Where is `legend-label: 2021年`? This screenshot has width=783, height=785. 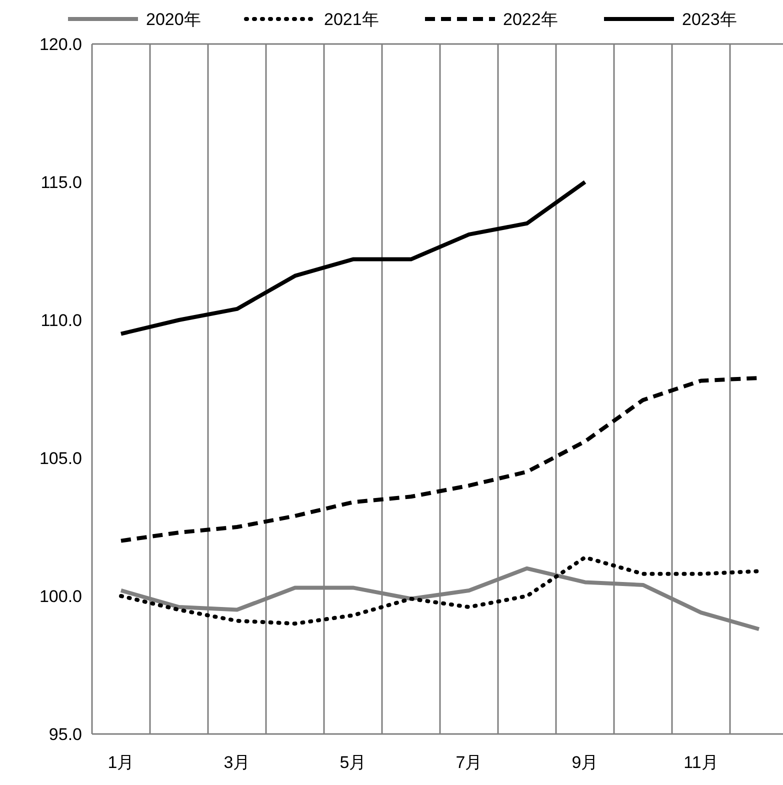 legend-label: 2021年 is located at coordinates (351, 19).